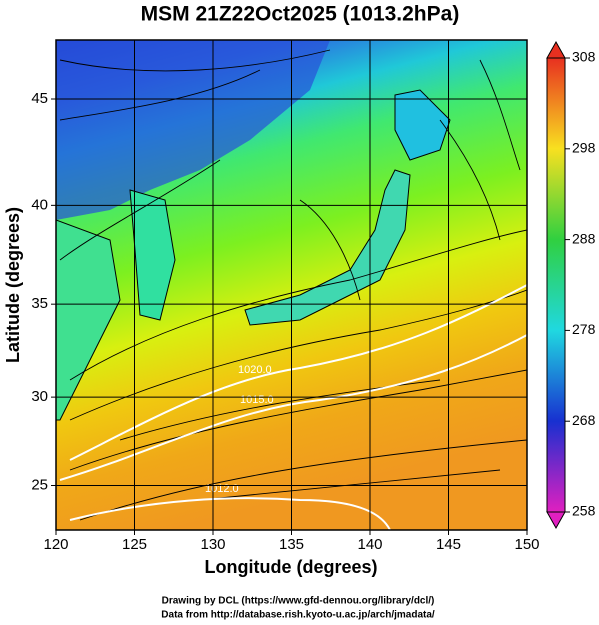  Describe the element at coordinates (556, 49) in the screenshot. I see `colorbar-max-arrow` at that location.